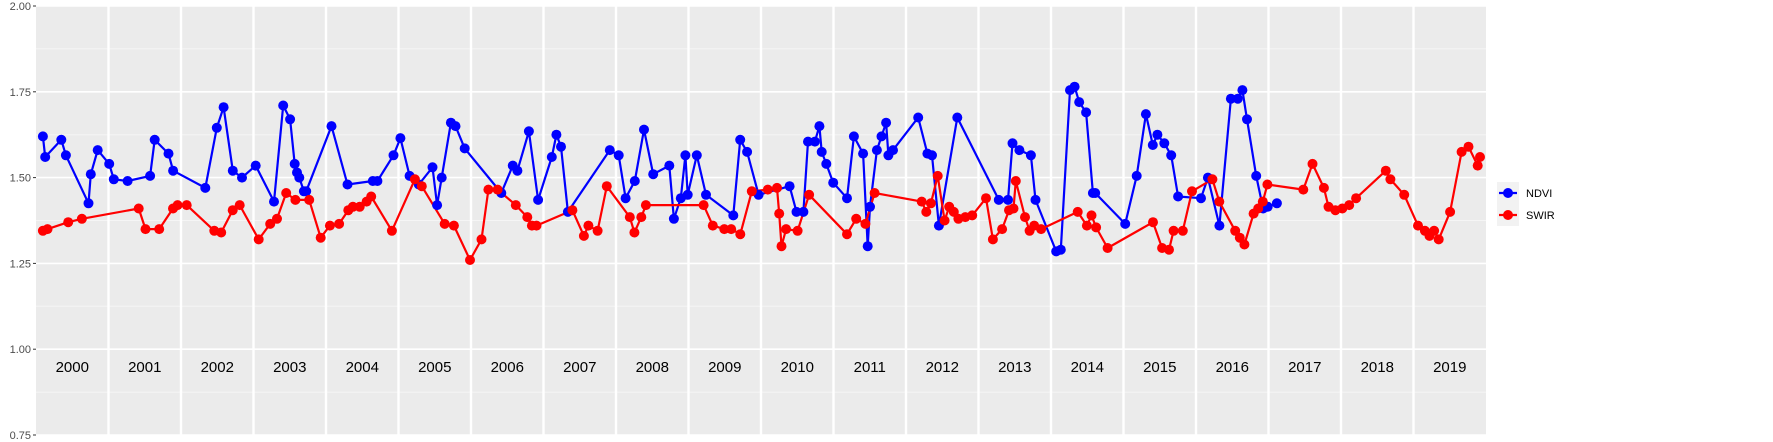 Image resolution: width=1773 pixels, height=442 pixels. What do you see at coordinates (1540, 216) in the screenshot?
I see `legend-label-swir: SWIR` at bounding box center [1540, 216].